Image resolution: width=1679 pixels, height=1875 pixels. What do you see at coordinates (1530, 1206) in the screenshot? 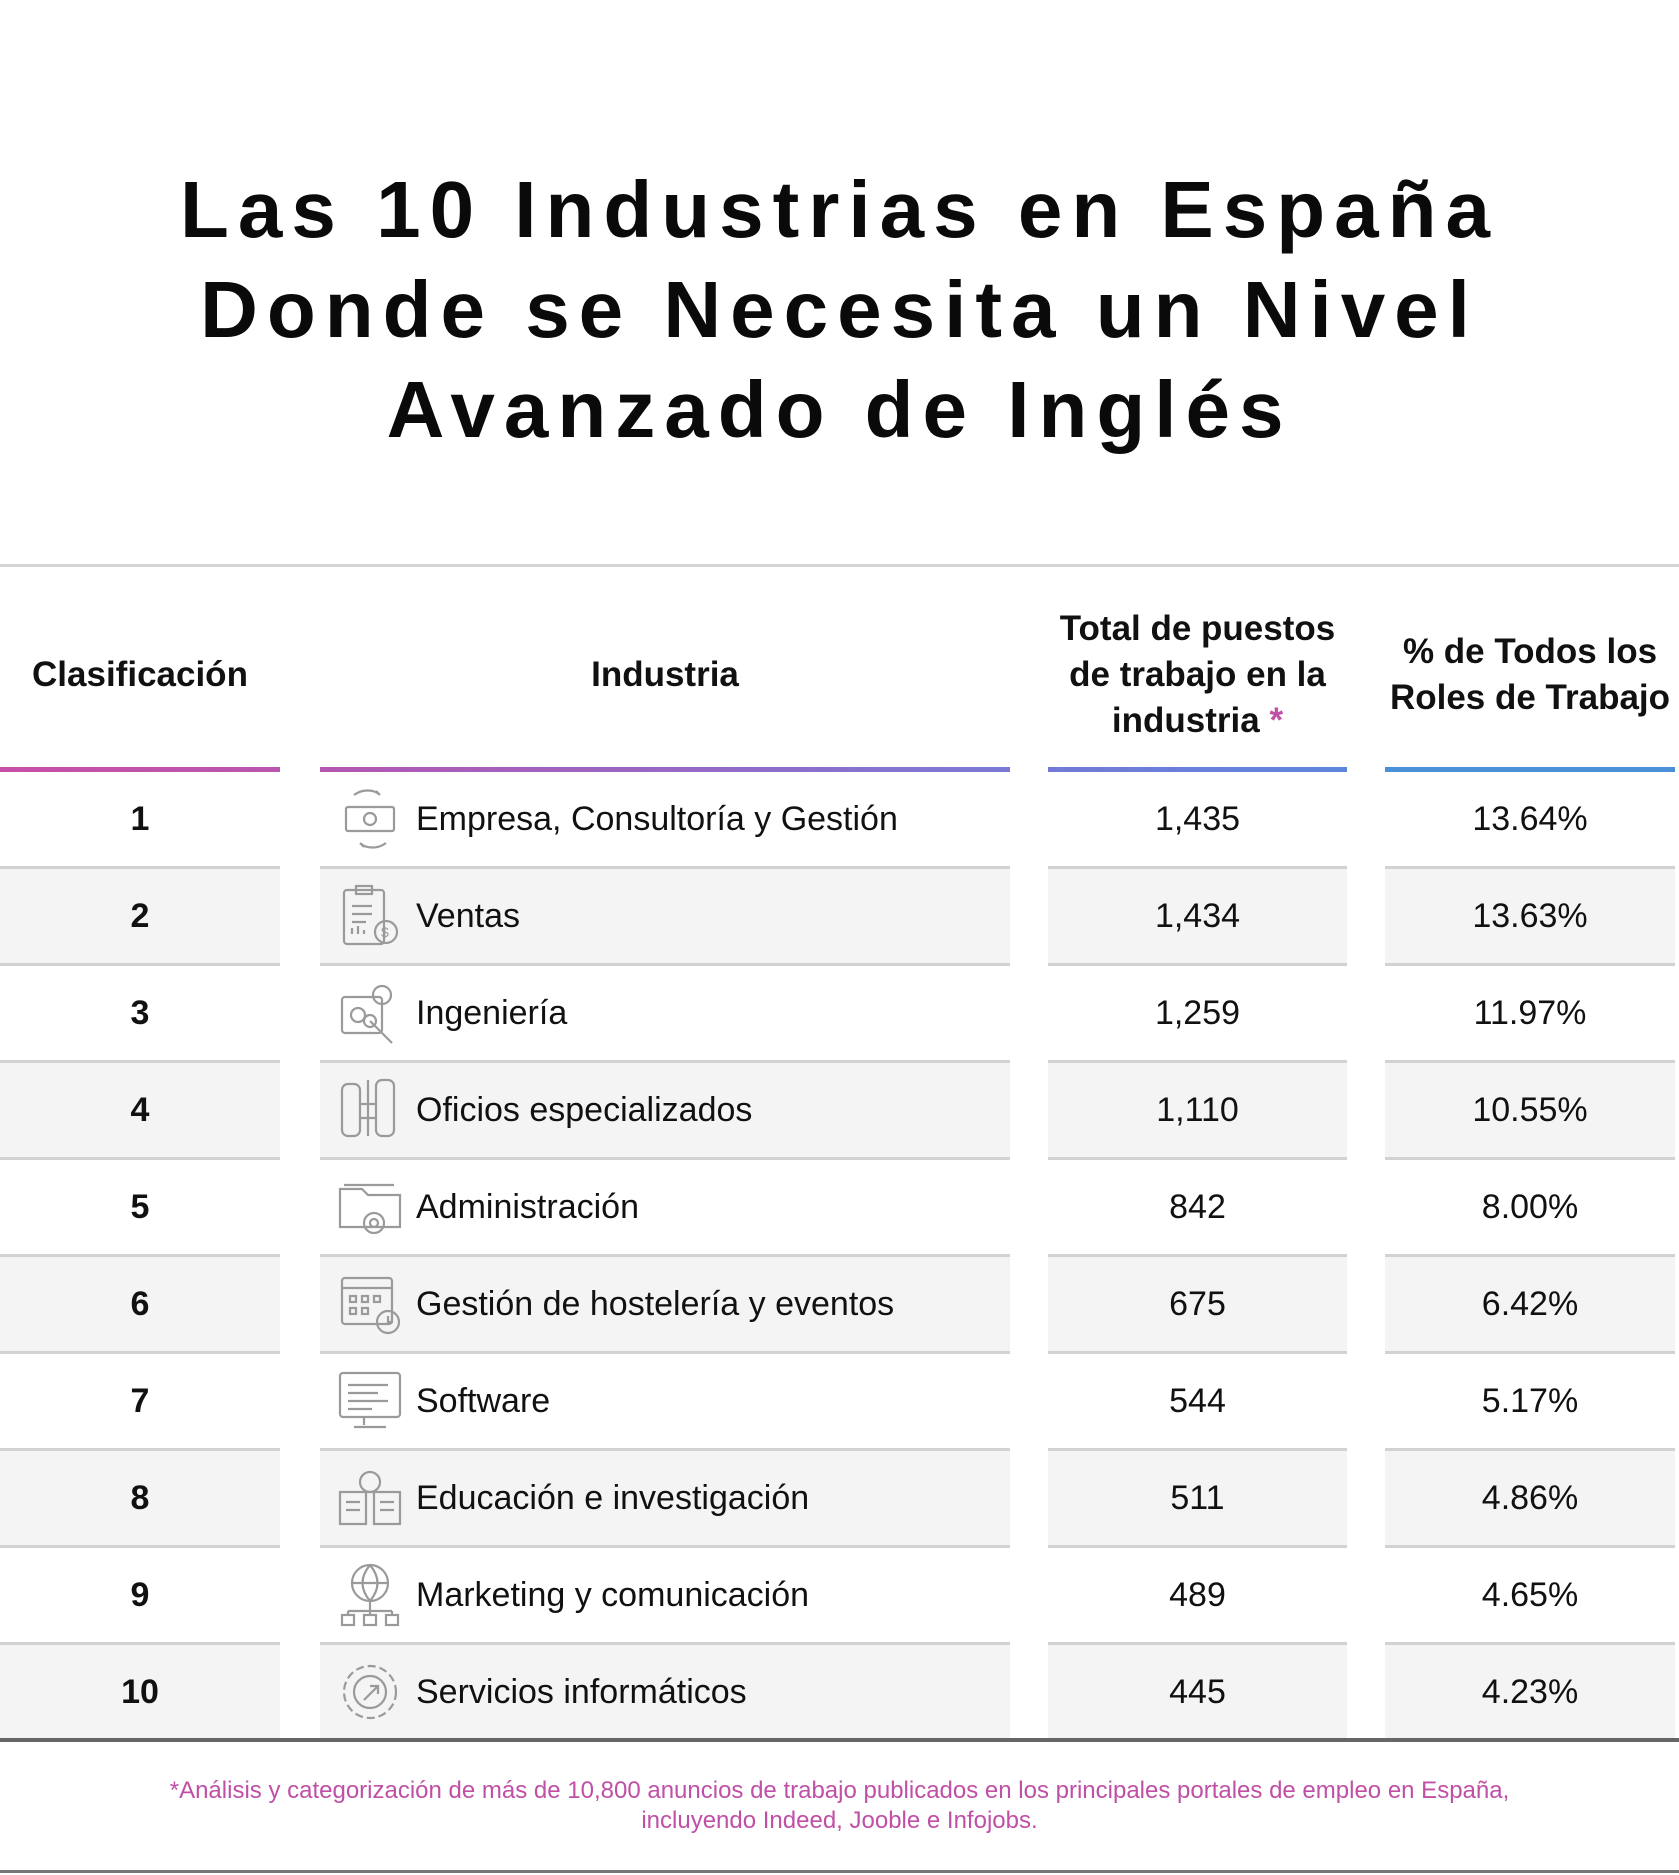
I see `percent-cell: 8.00%` at bounding box center [1530, 1206].